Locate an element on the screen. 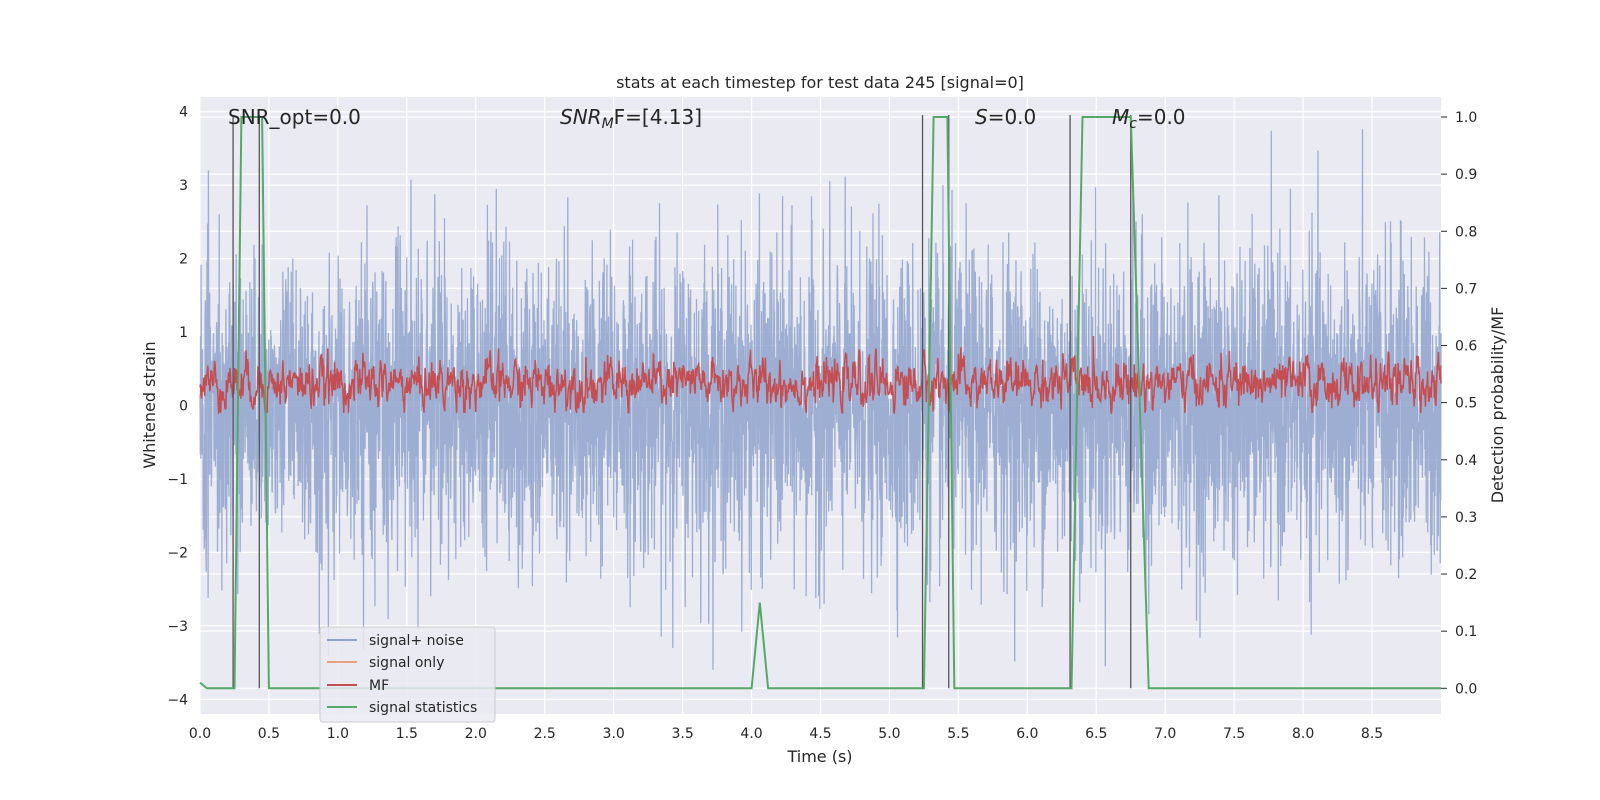  y-tick-label-left: −4 is located at coordinates (177, 700).